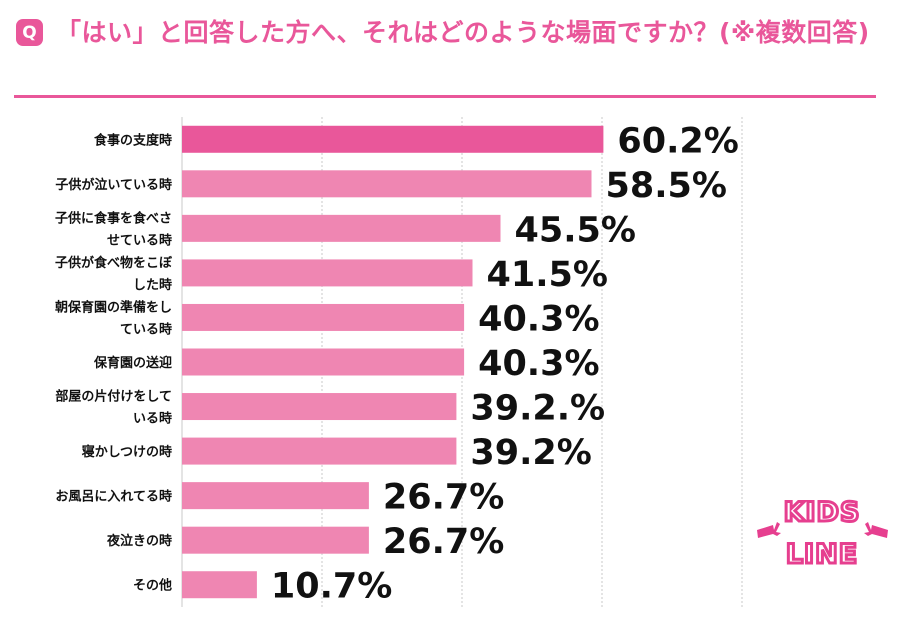  Describe the element at coordinates (146, 329) in the screenshot. I see `category-label-line: ている時` at that location.